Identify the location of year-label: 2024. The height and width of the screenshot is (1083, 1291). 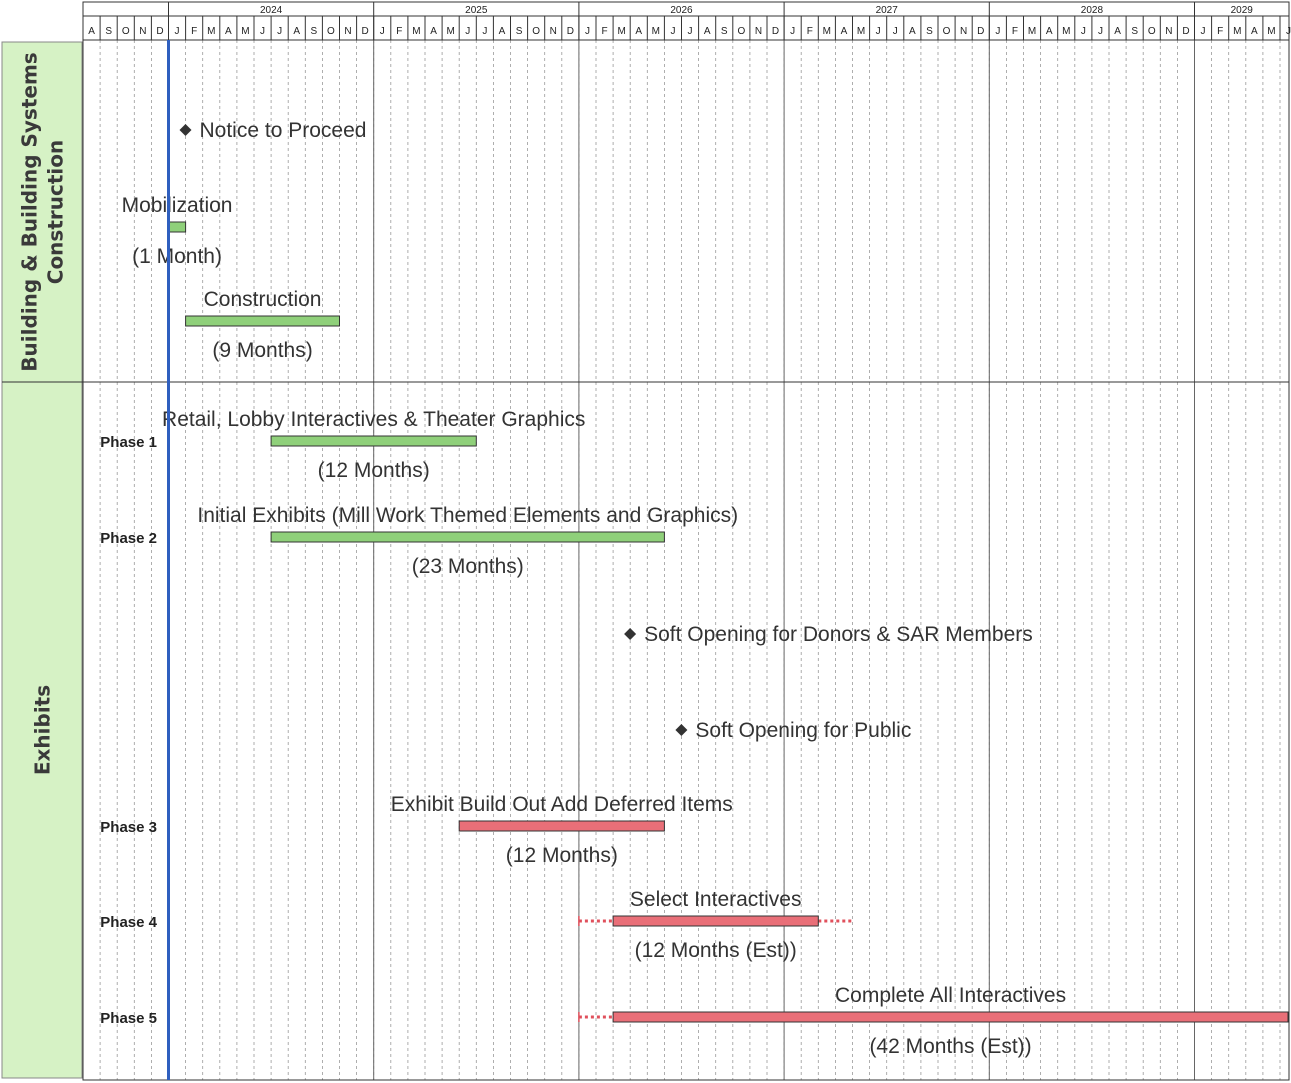
(271, 10).